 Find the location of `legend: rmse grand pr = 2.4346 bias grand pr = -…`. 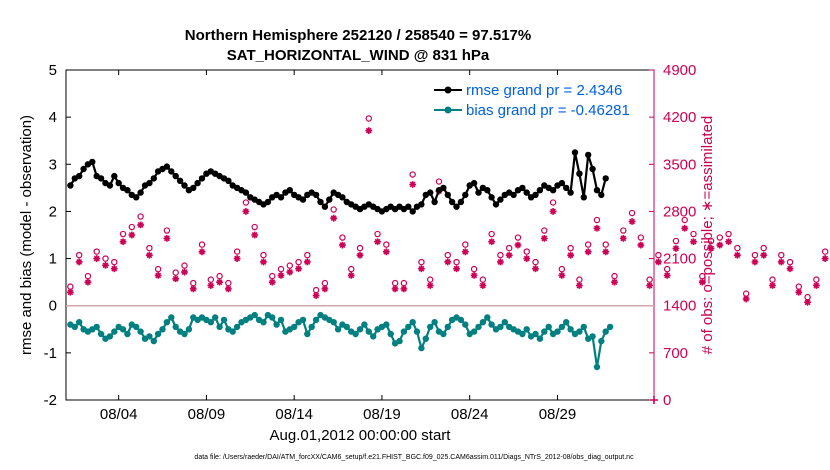

legend: rmse grand pr = 2.4346 bias grand pr = -… is located at coordinates (538, 98).